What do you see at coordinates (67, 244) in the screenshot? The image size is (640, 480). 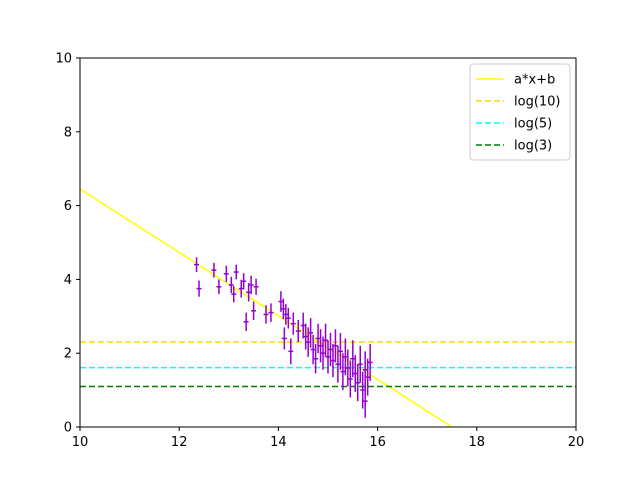 I see `y-axis: 0 2 4 6 8 10` at bounding box center [67, 244].